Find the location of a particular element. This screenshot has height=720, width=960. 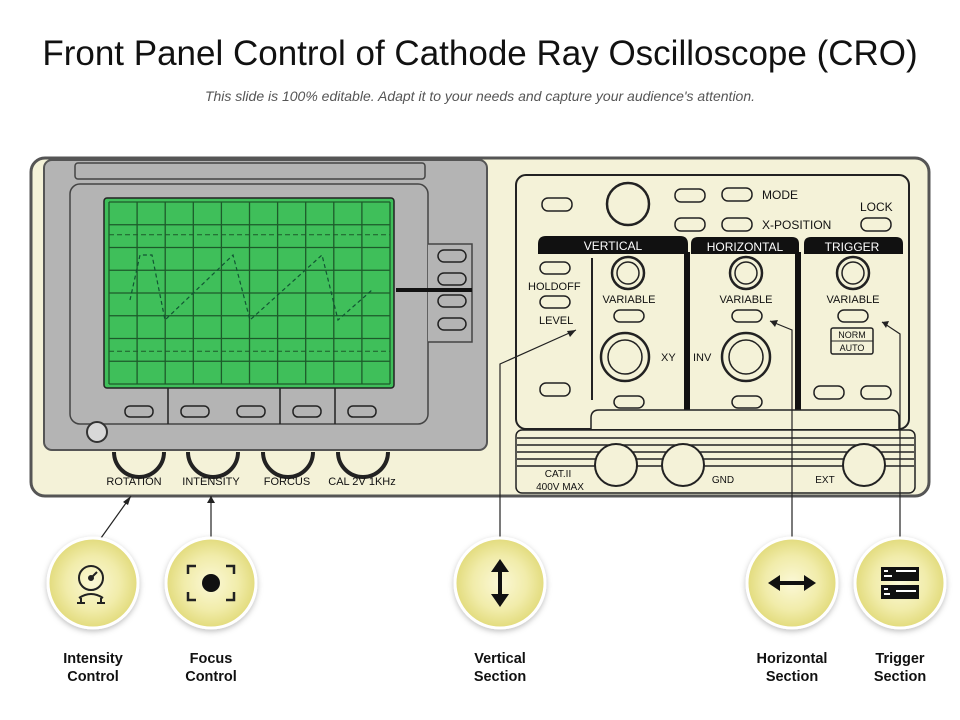

focus-callout-line2: Control is located at coordinates (211, 677).